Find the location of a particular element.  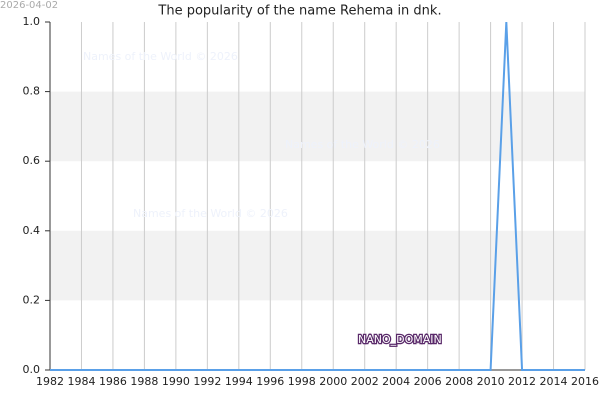

x-tick-label: 1990 is located at coordinates (176, 381).